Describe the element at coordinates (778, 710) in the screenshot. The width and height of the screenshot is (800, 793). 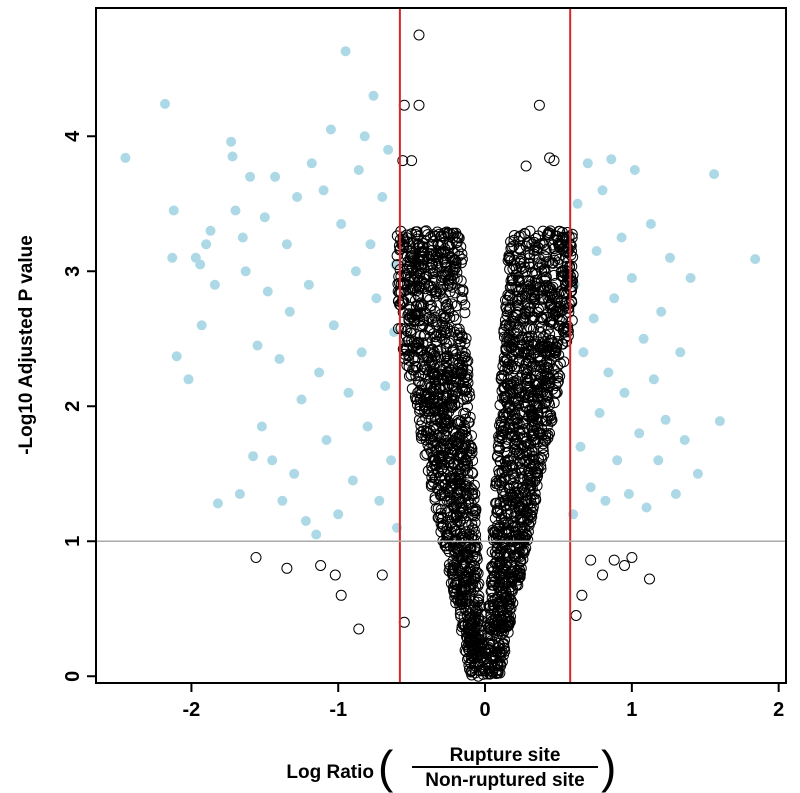
I see `x-tick-label: 2` at that location.